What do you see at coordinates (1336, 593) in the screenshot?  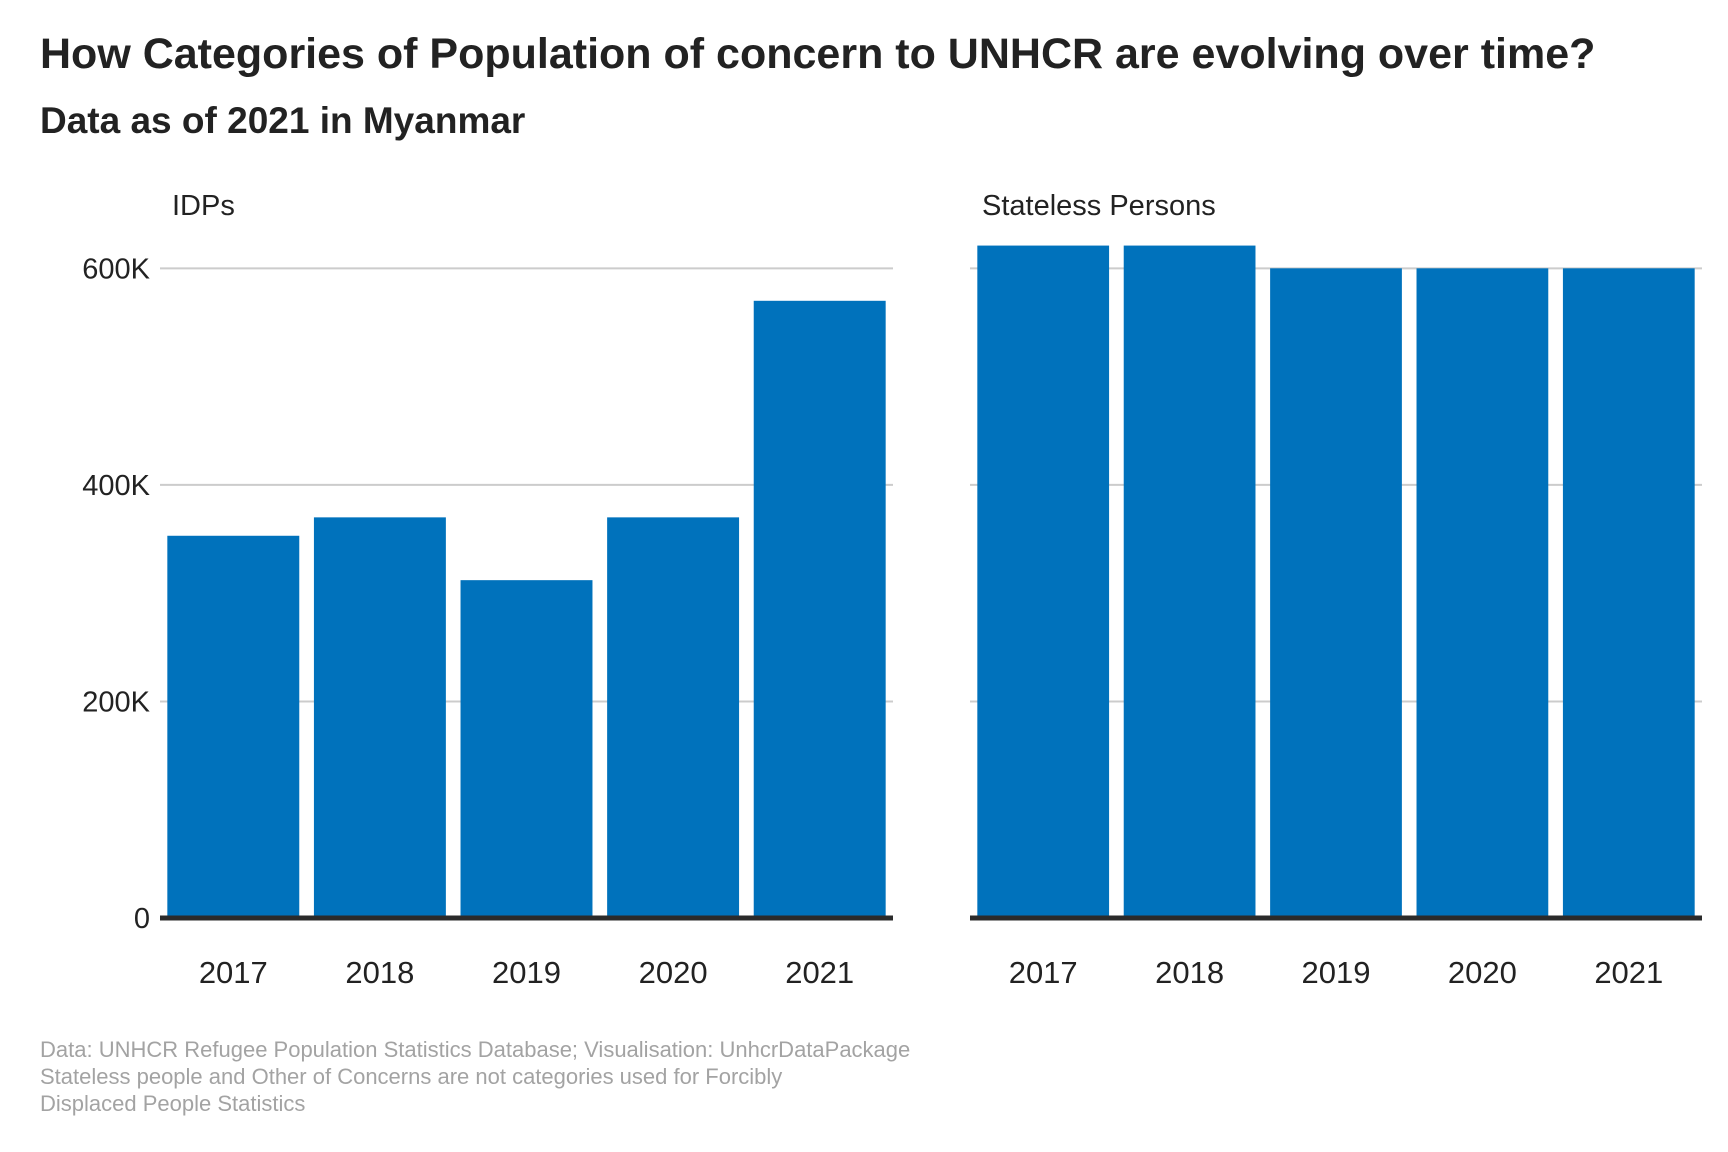 I see `bar-1-2019` at bounding box center [1336, 593].